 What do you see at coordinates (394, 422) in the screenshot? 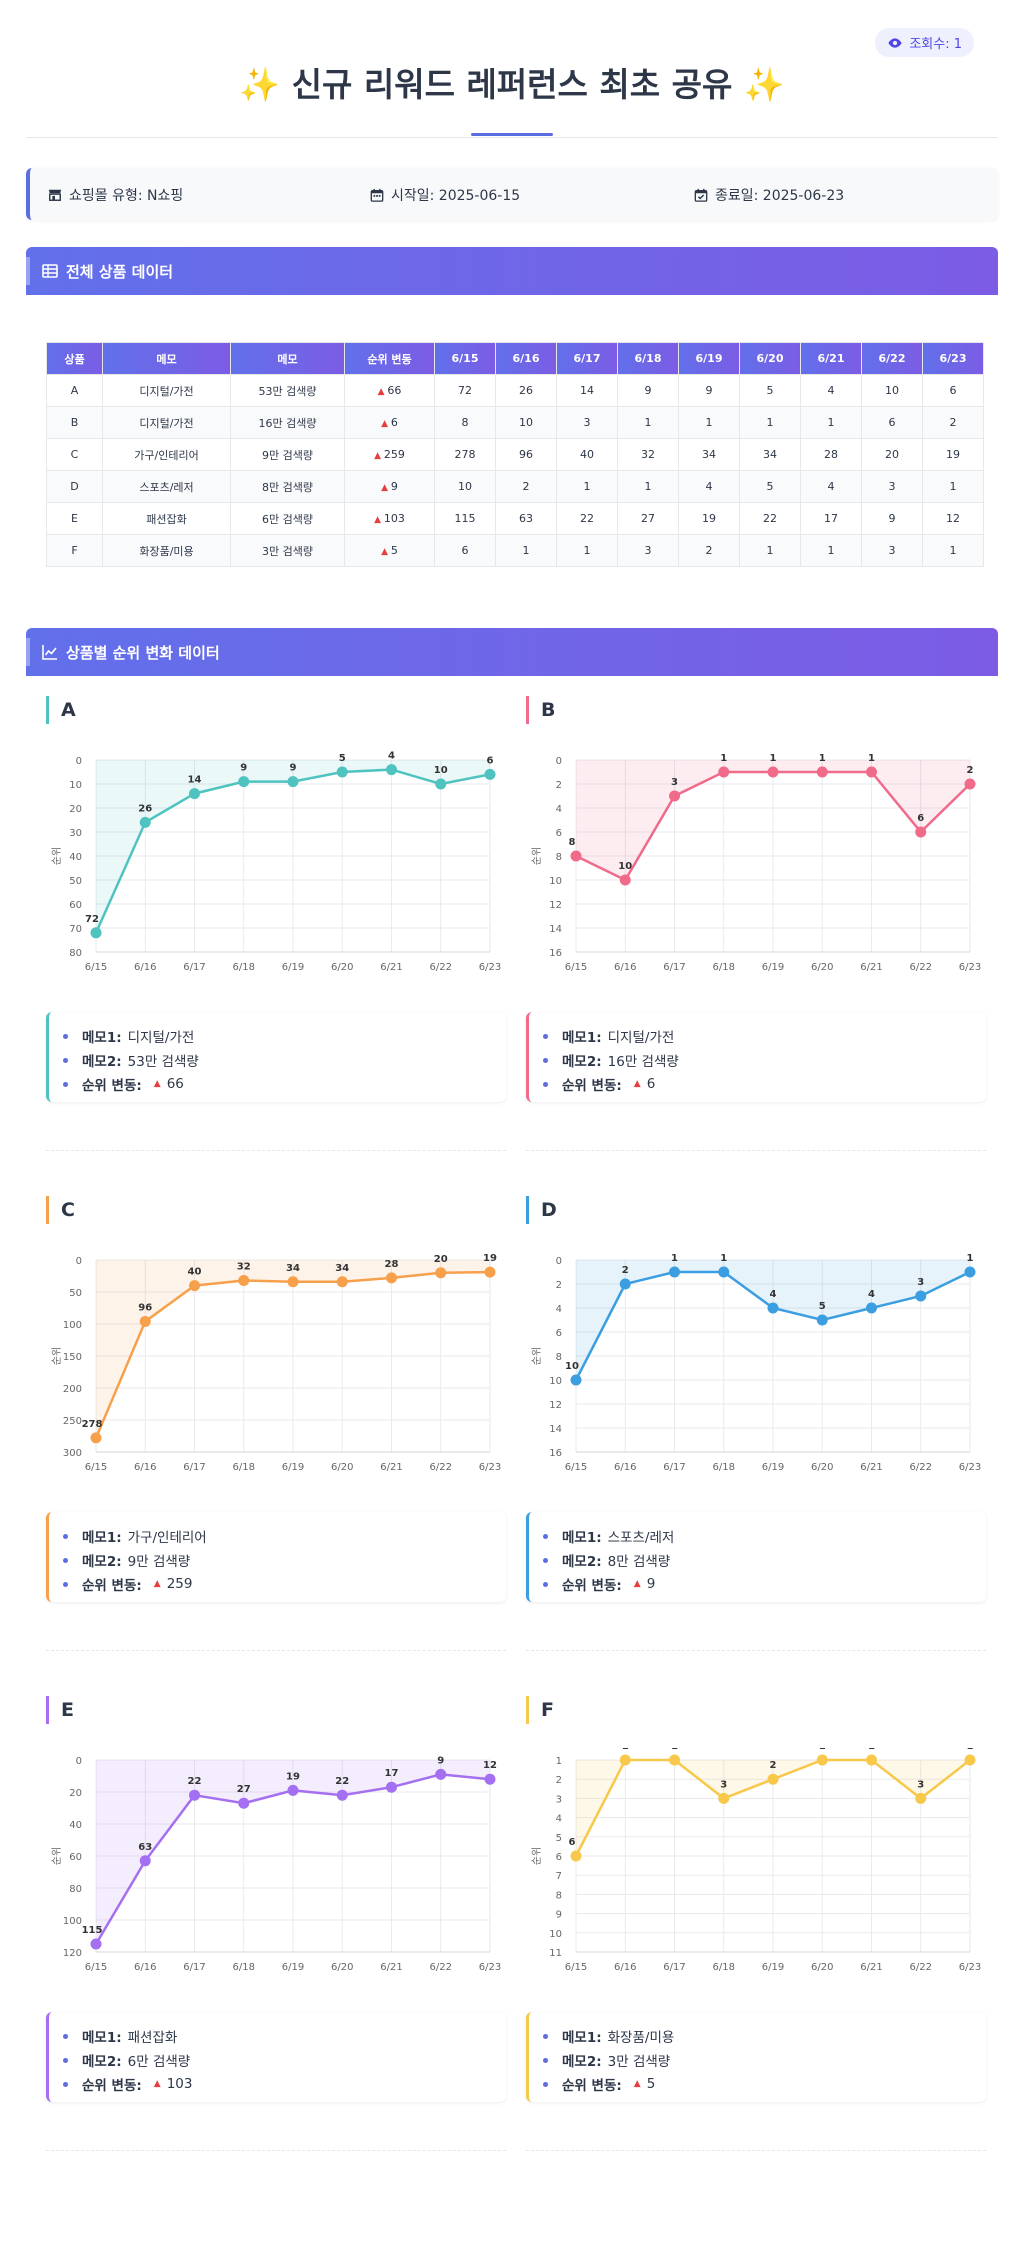
I see `change-value: 6` at bounding box center [394, 422].